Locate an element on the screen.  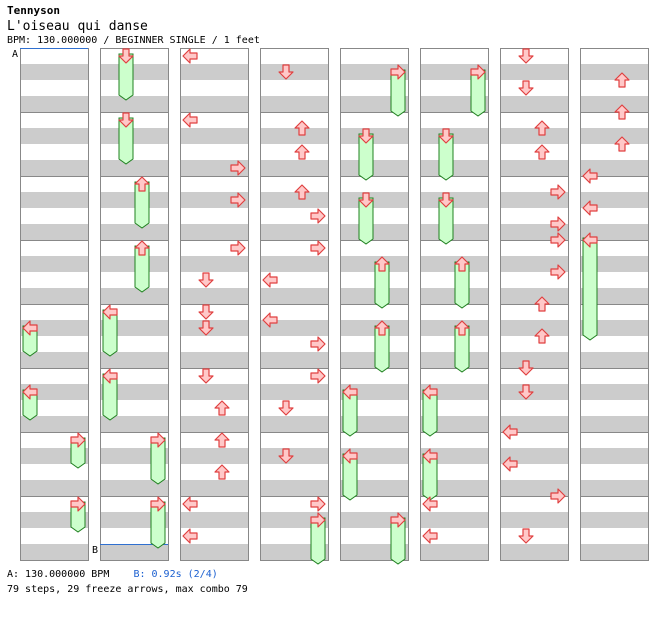
freeze-arrow-down is located at coordinates (366, 157).